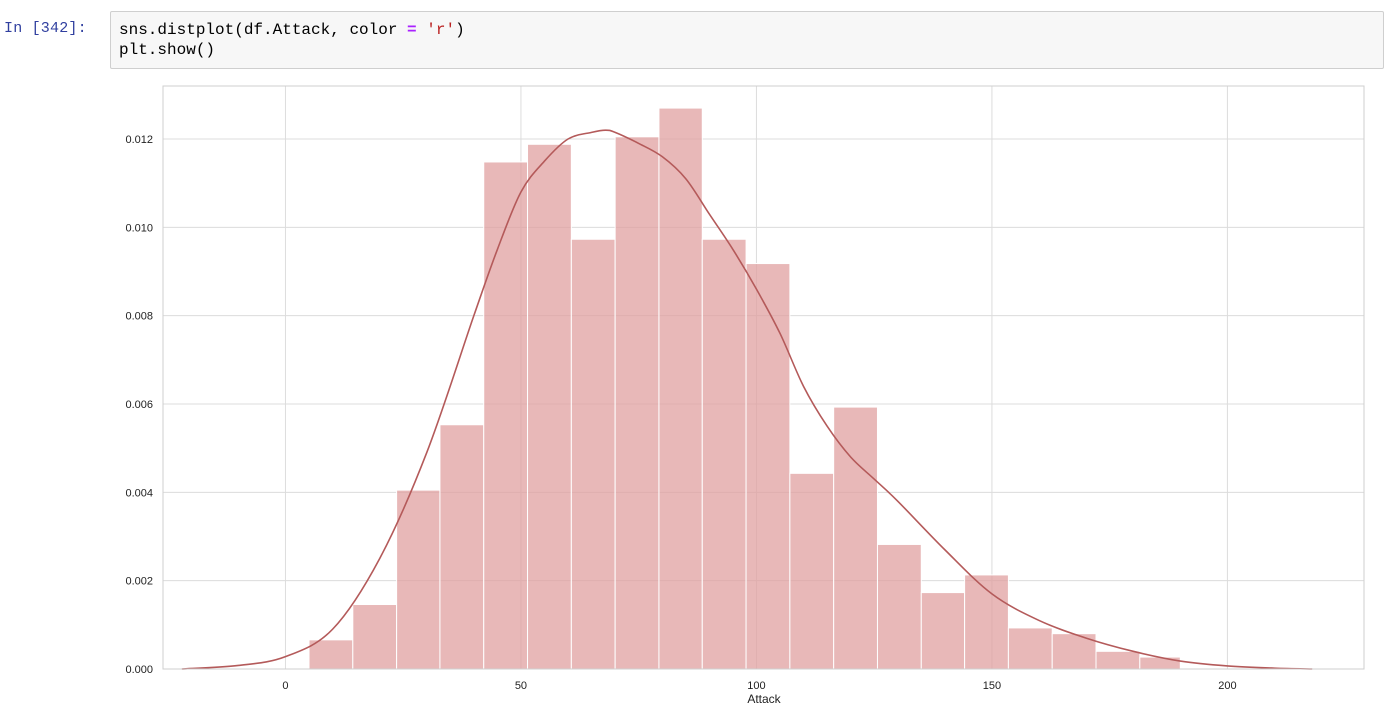  What do you see at coordinates (263, 30) in the screenshot?
I see `code-token: sns.distplot(df.Attack, color` at bounding box center [263, 30].